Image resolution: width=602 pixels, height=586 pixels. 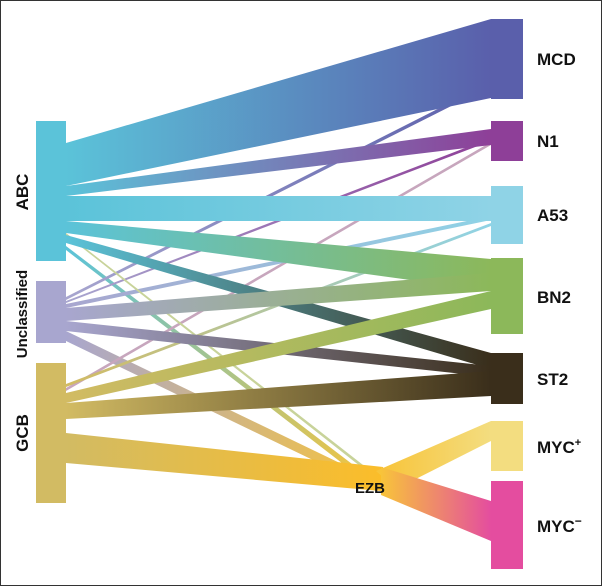 I want to click on flow-gcb-bn2, so click(x=278, y=347).